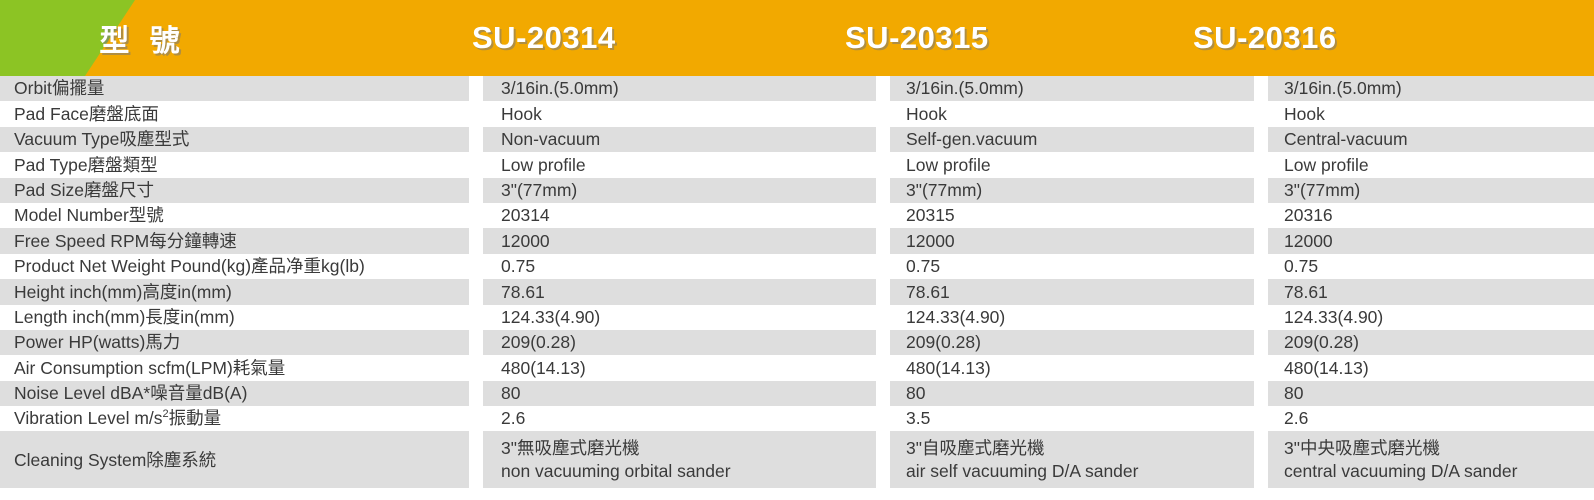 The image size is (1594, 500). Describe the element at coordinates (238, 292) in the screenshot. I see `row-label: Height inch(mm)高度in(mm)` at that location.